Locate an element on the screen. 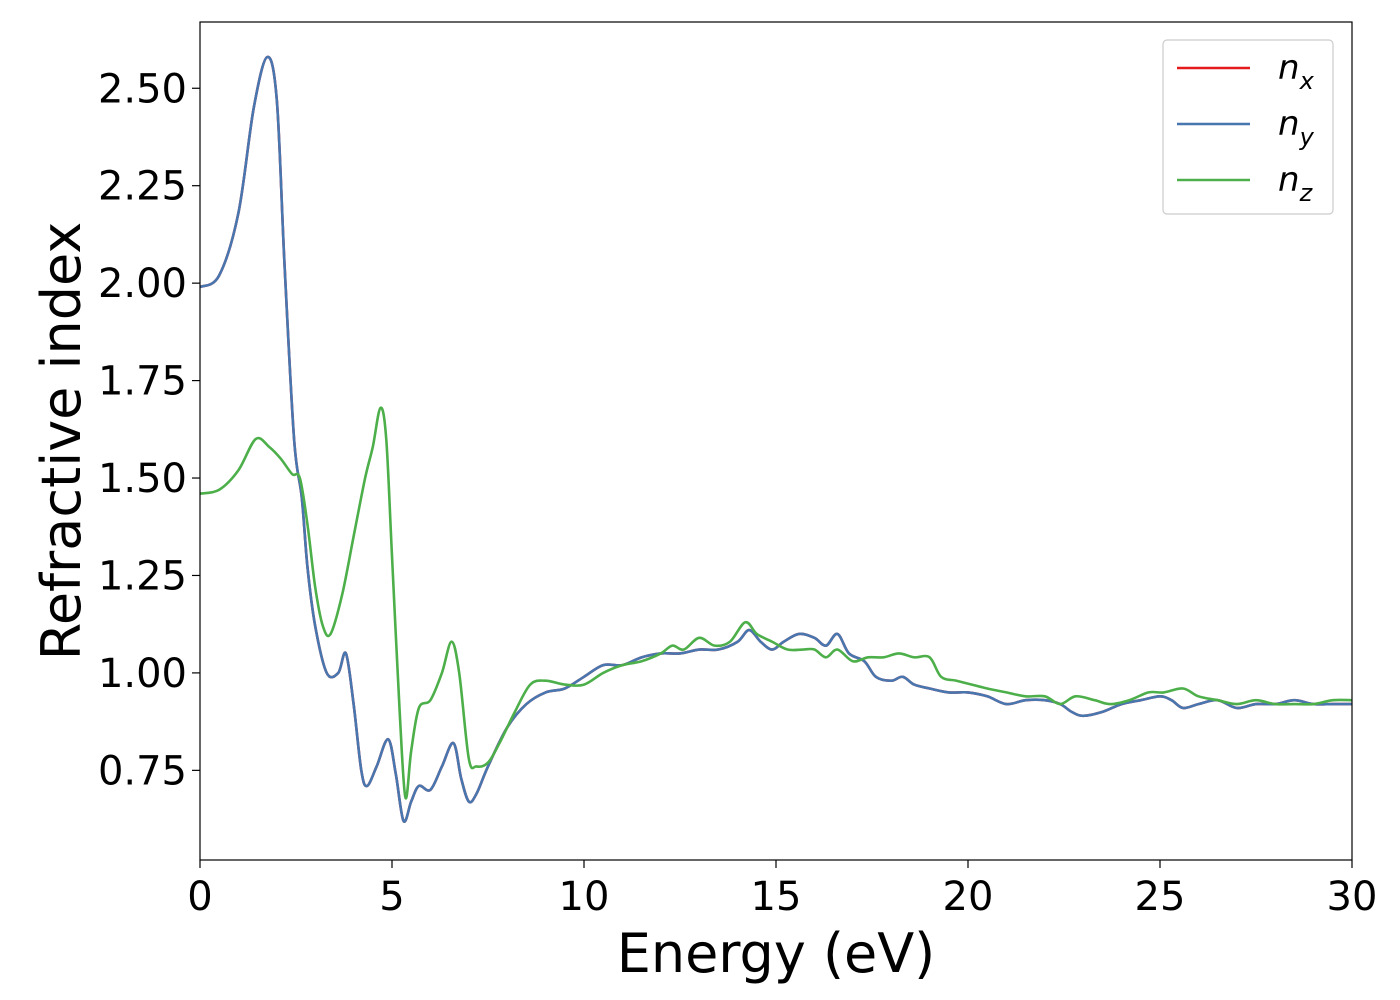 This screenshot has height=1000, width=1400. x-tick-label: 0 is located at coordinates (199, 897).